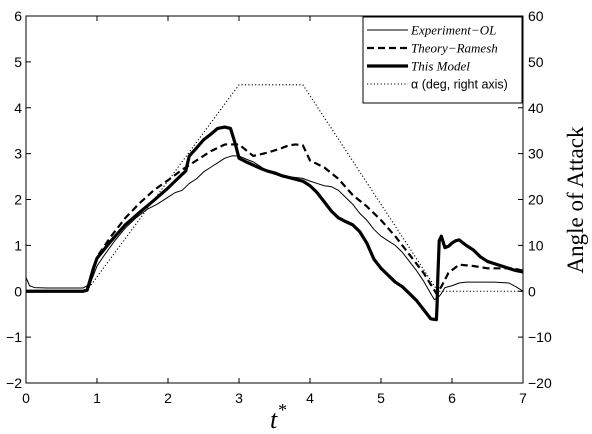 This screenshot has height=434, width=592. I want to click on y-tick-label: 5, so click(18, 62).